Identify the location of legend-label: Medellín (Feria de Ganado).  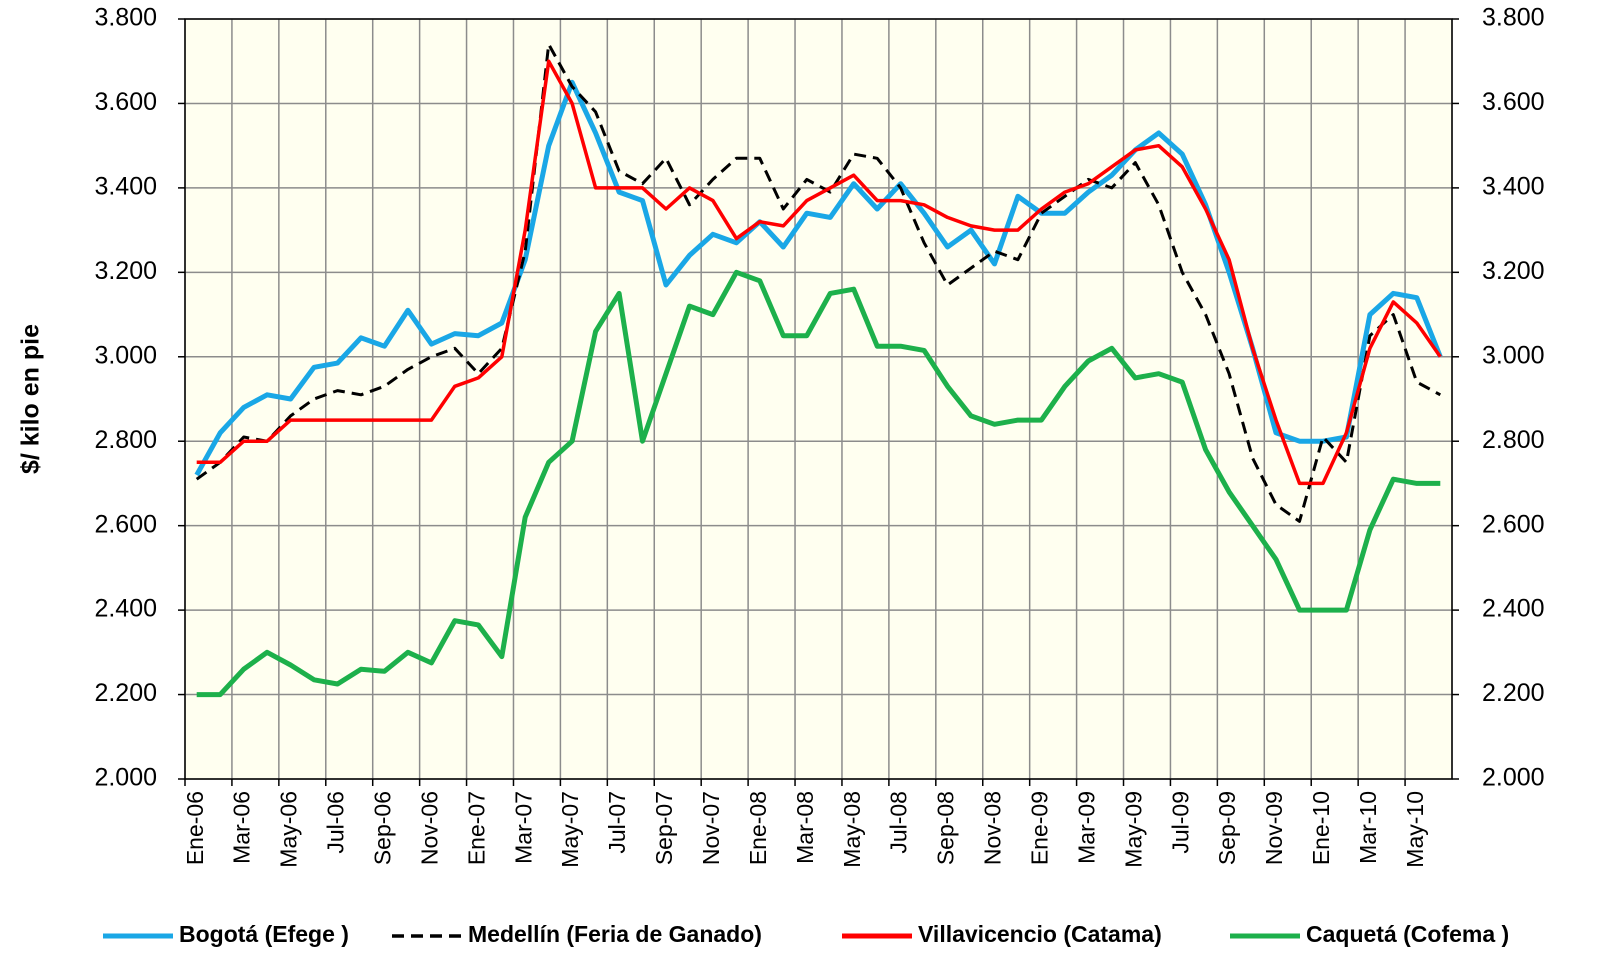
(615, 934).